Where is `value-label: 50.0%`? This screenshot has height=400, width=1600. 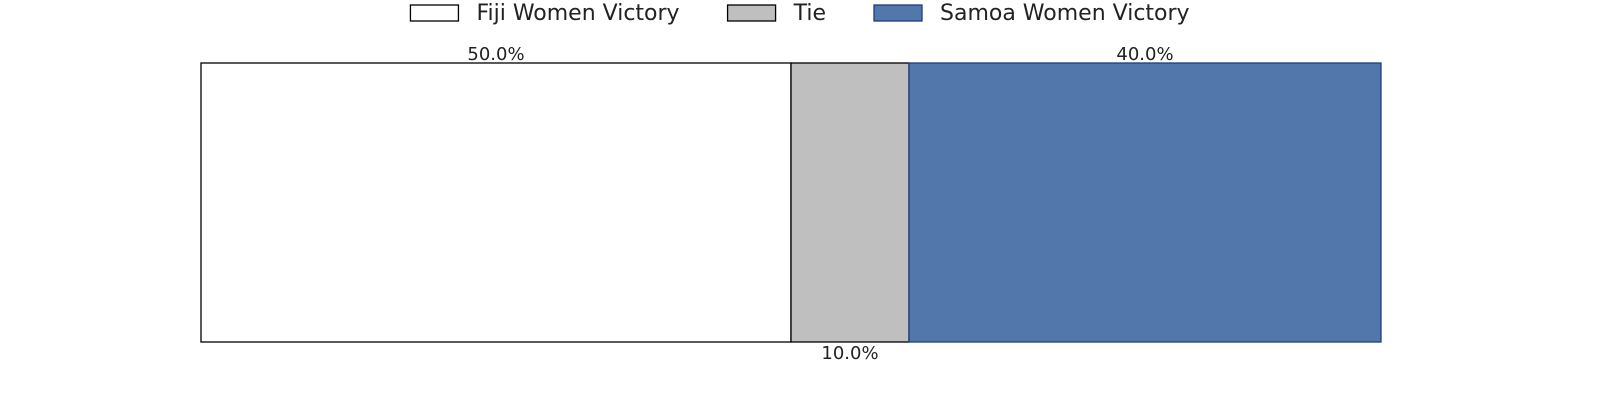
value-label: 50.0% is located at coordinates (495, 54).